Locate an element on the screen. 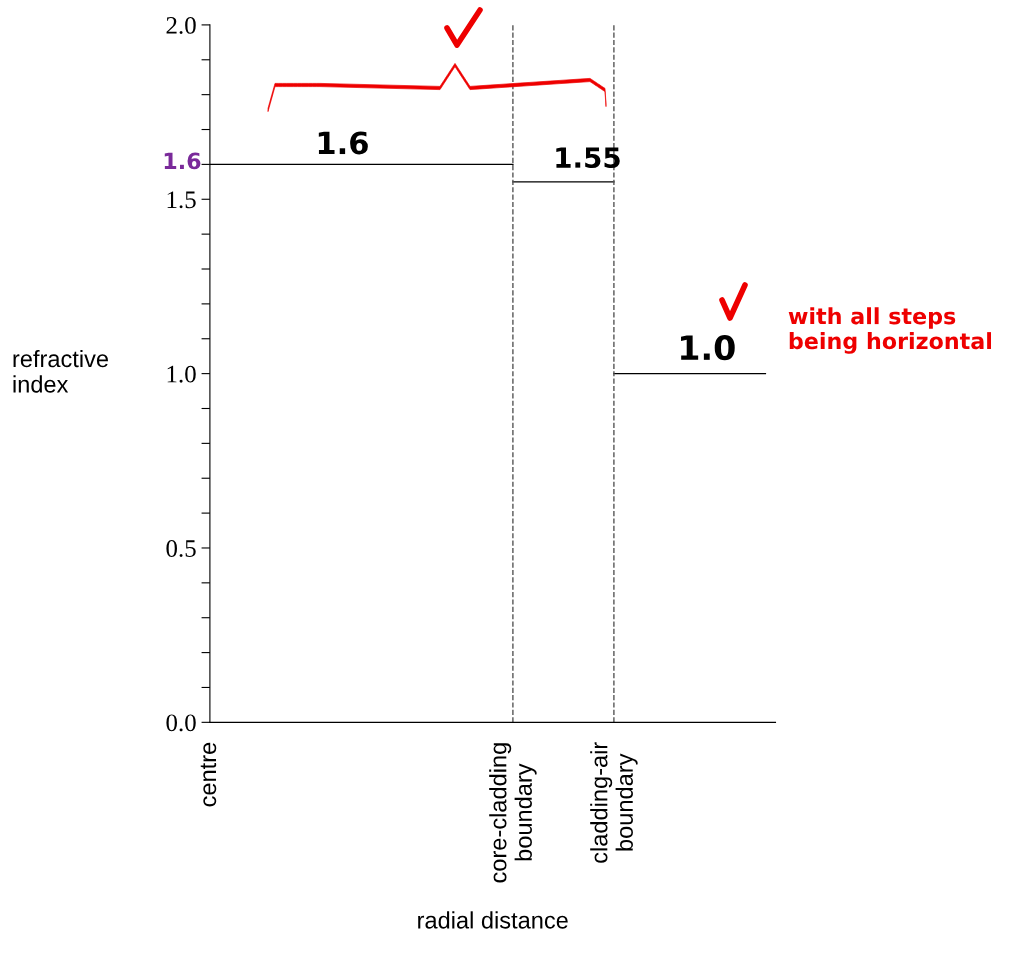  x-tick-label: core-cladding boundary is located at coordinates (513, 813).